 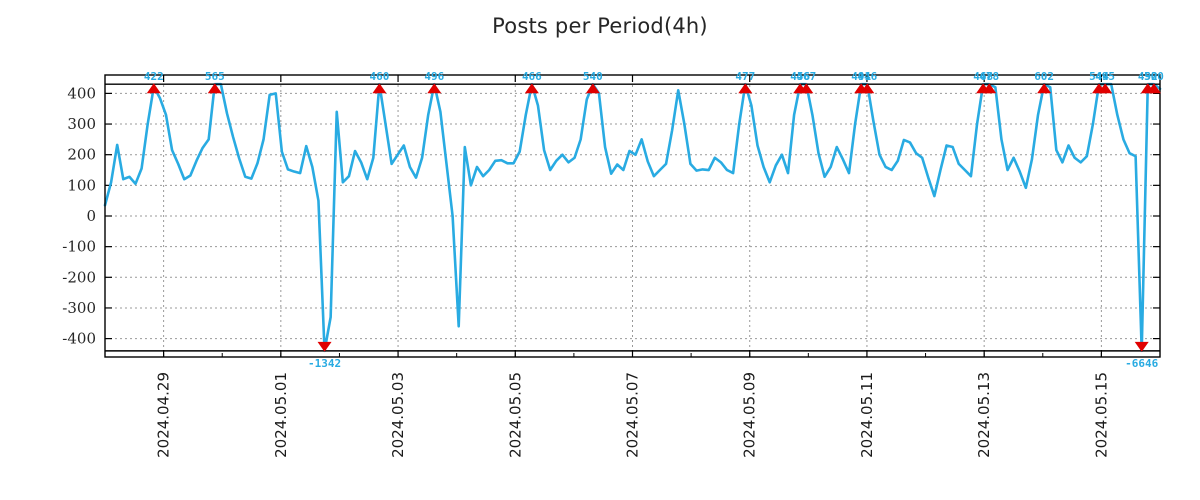 I want to click on y-axis-tick-label: 100, so click(x=81, y=185).